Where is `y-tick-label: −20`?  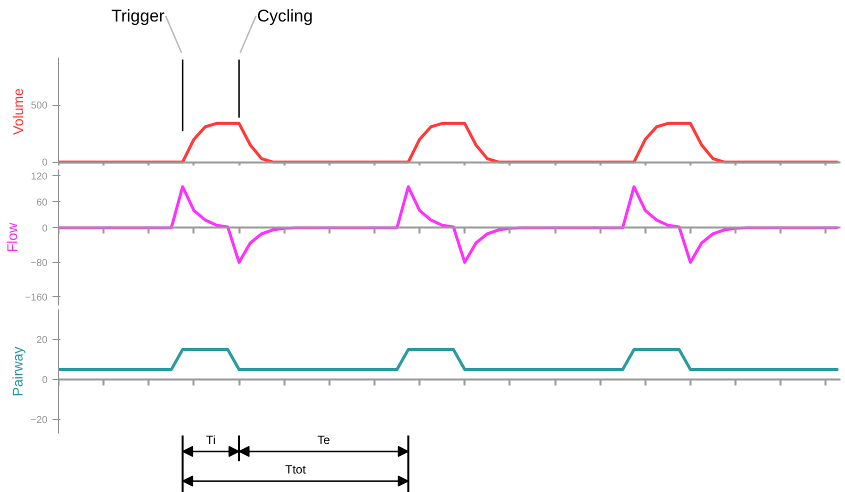
y-tick-label: −20 is located at coordinates (39, 420).